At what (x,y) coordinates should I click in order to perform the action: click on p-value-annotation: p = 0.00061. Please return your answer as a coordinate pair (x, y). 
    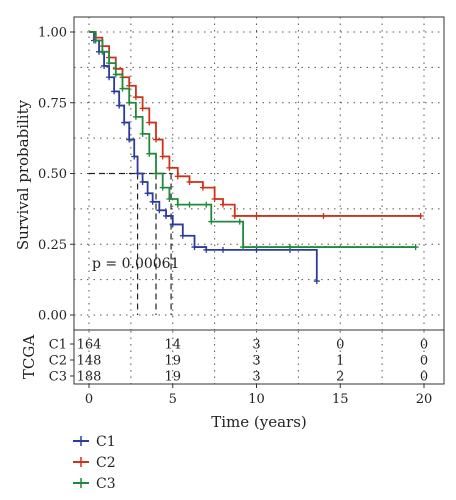
    Looking at the image, I should click on (136, 264).